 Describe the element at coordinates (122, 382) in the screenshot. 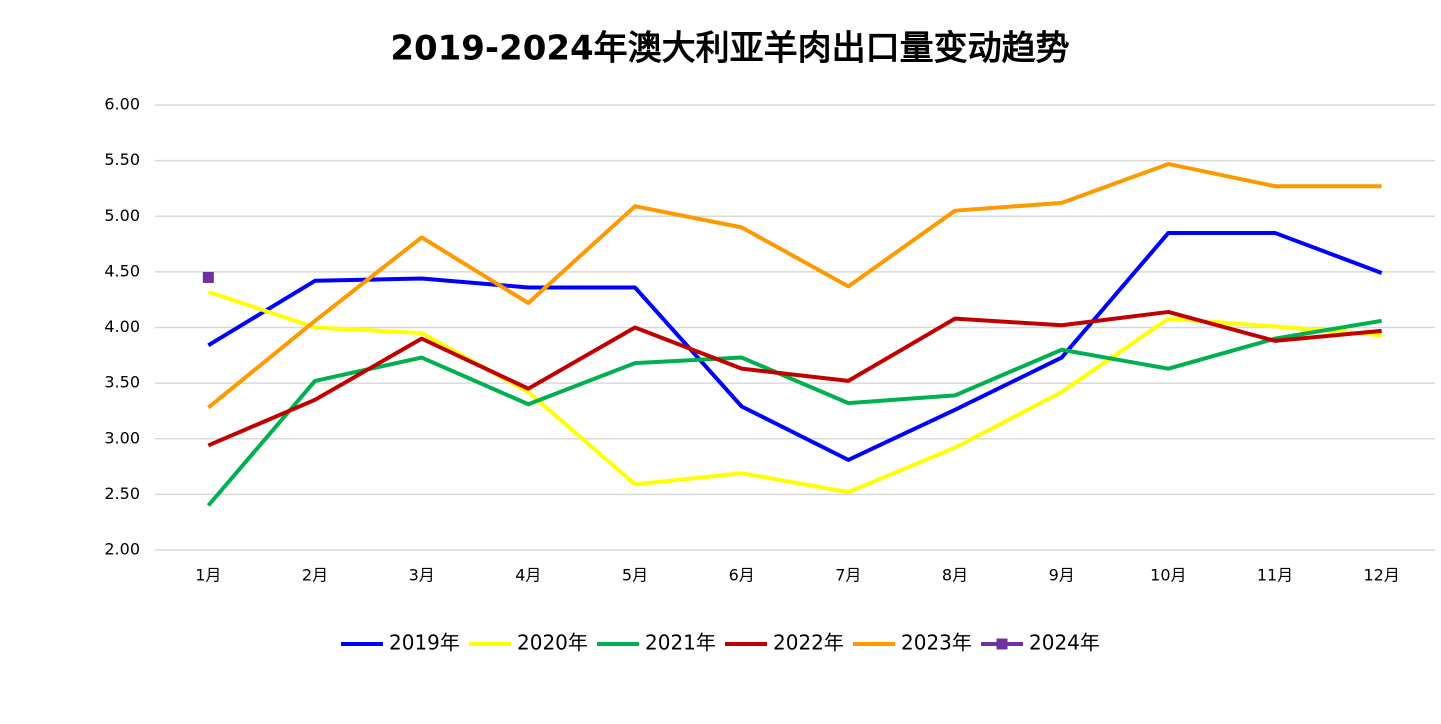

I see `y-tick-label: 3.50` at that location.